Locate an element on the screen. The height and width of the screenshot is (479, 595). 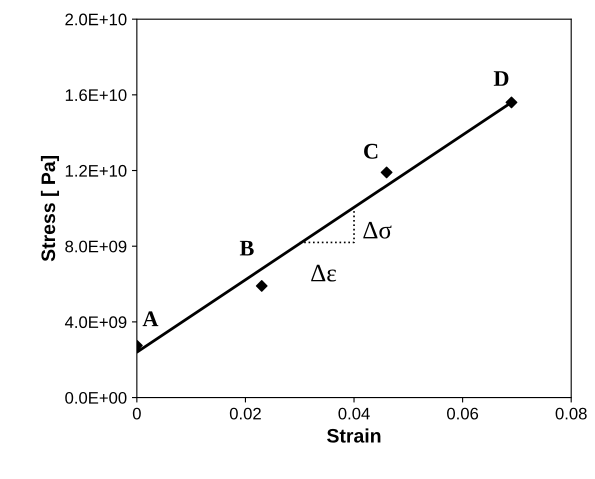
x-tick-label: 0.08 is located at coordinates (571, 414).